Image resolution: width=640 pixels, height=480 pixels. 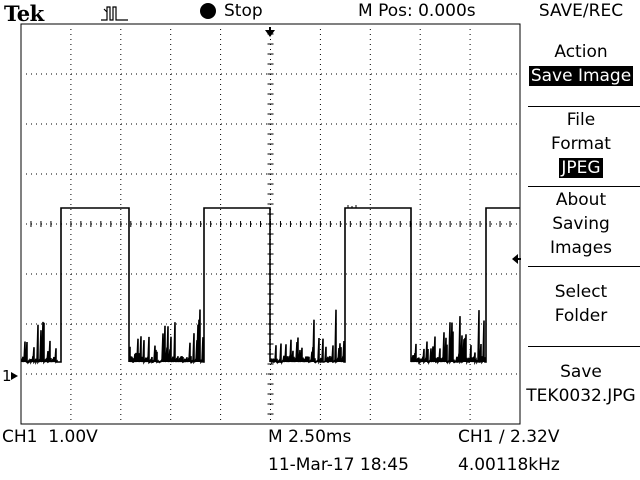 I want to click on file-format-menu-button: File Format JPEG, so click(x=581, y=144).